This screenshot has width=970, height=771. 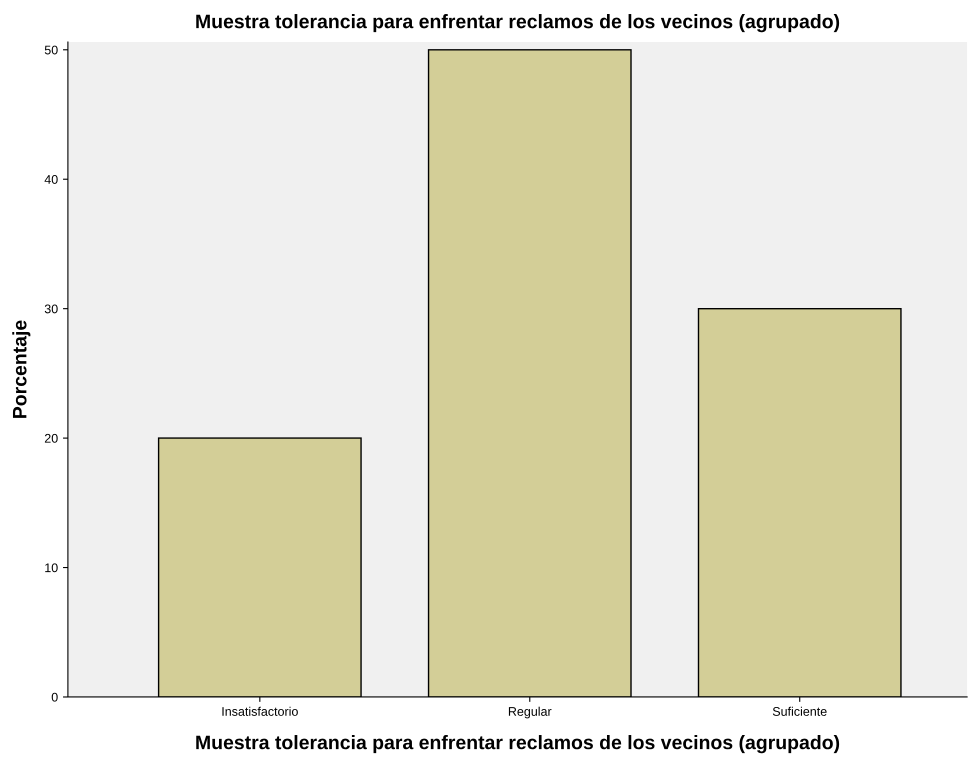 I want to click on y-tick-label: 20, so click(x=51, y=438).